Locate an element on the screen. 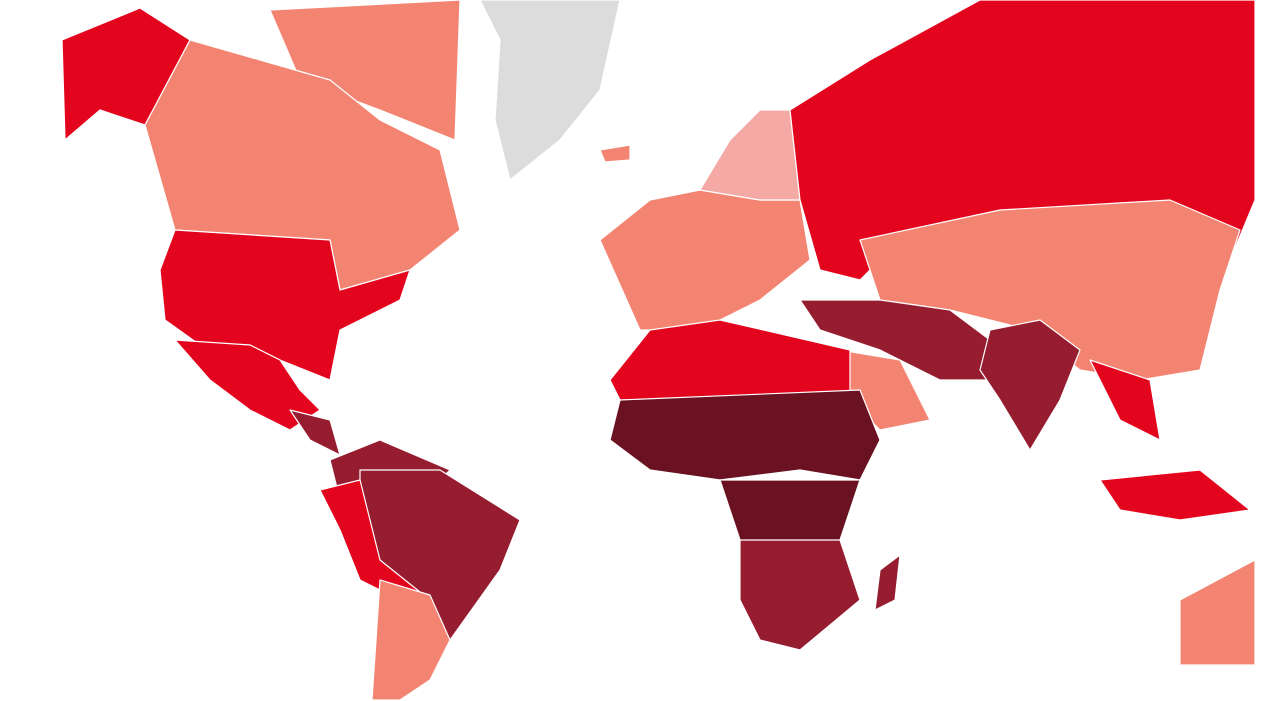 The width and height of the screenshot is (1280, 701). argentina-chile is located at coordinates (411, 640).